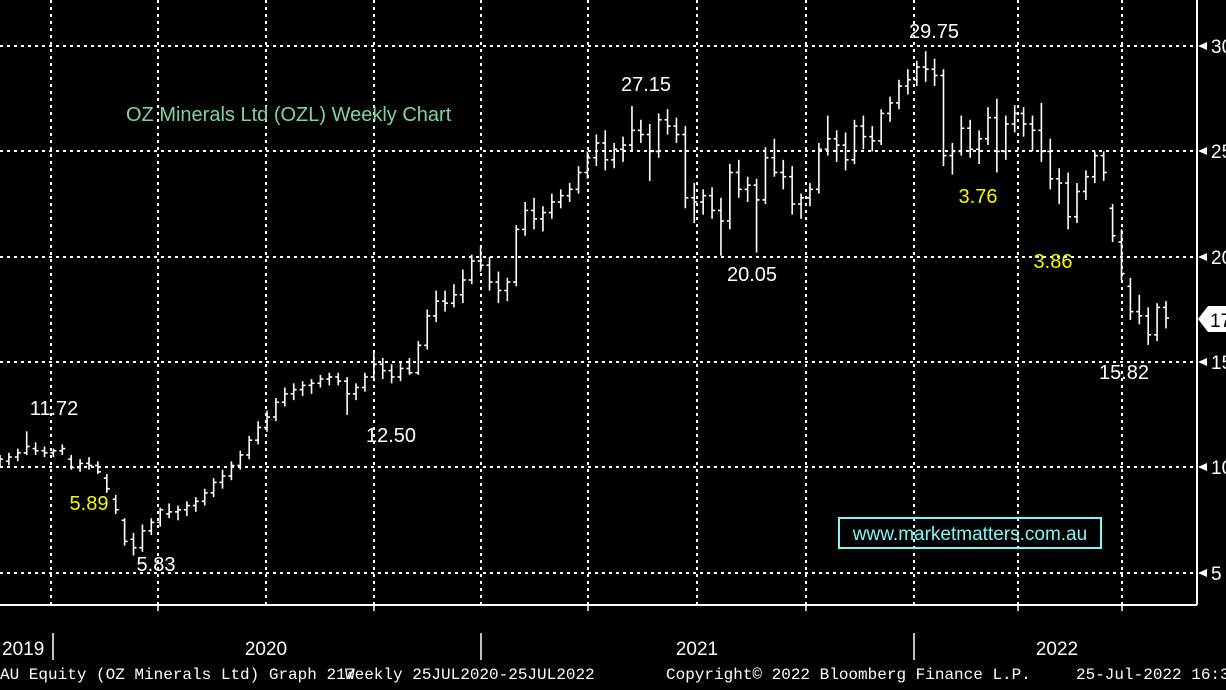 This screenshot has height=690, width=1226. Describe the element at coordinates (1151, 675) in the screenshot. I see `footer-timestamp: 25-Jul-2022 16:3` at that location.